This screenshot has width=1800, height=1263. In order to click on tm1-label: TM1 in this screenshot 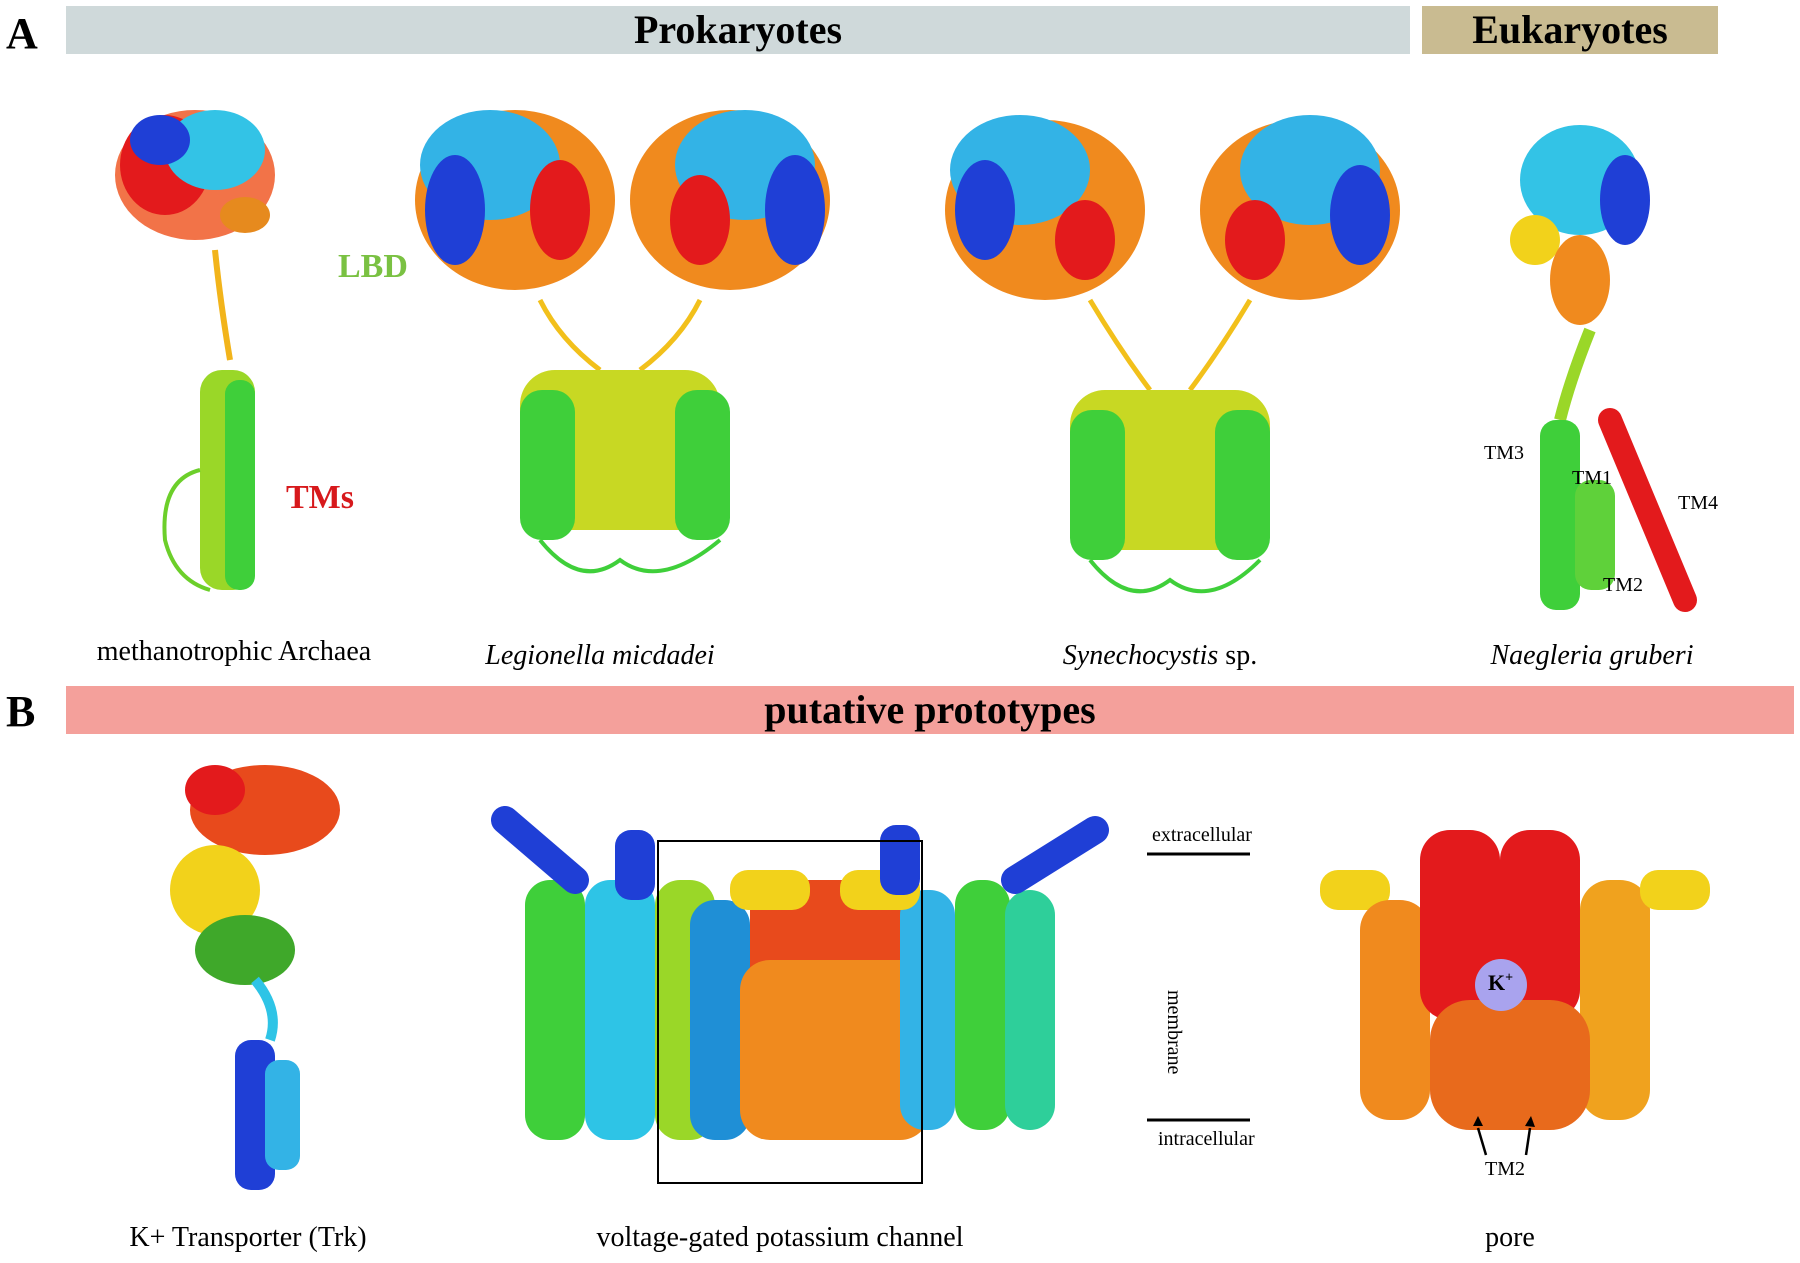, I will do `click(1592, 478)`.